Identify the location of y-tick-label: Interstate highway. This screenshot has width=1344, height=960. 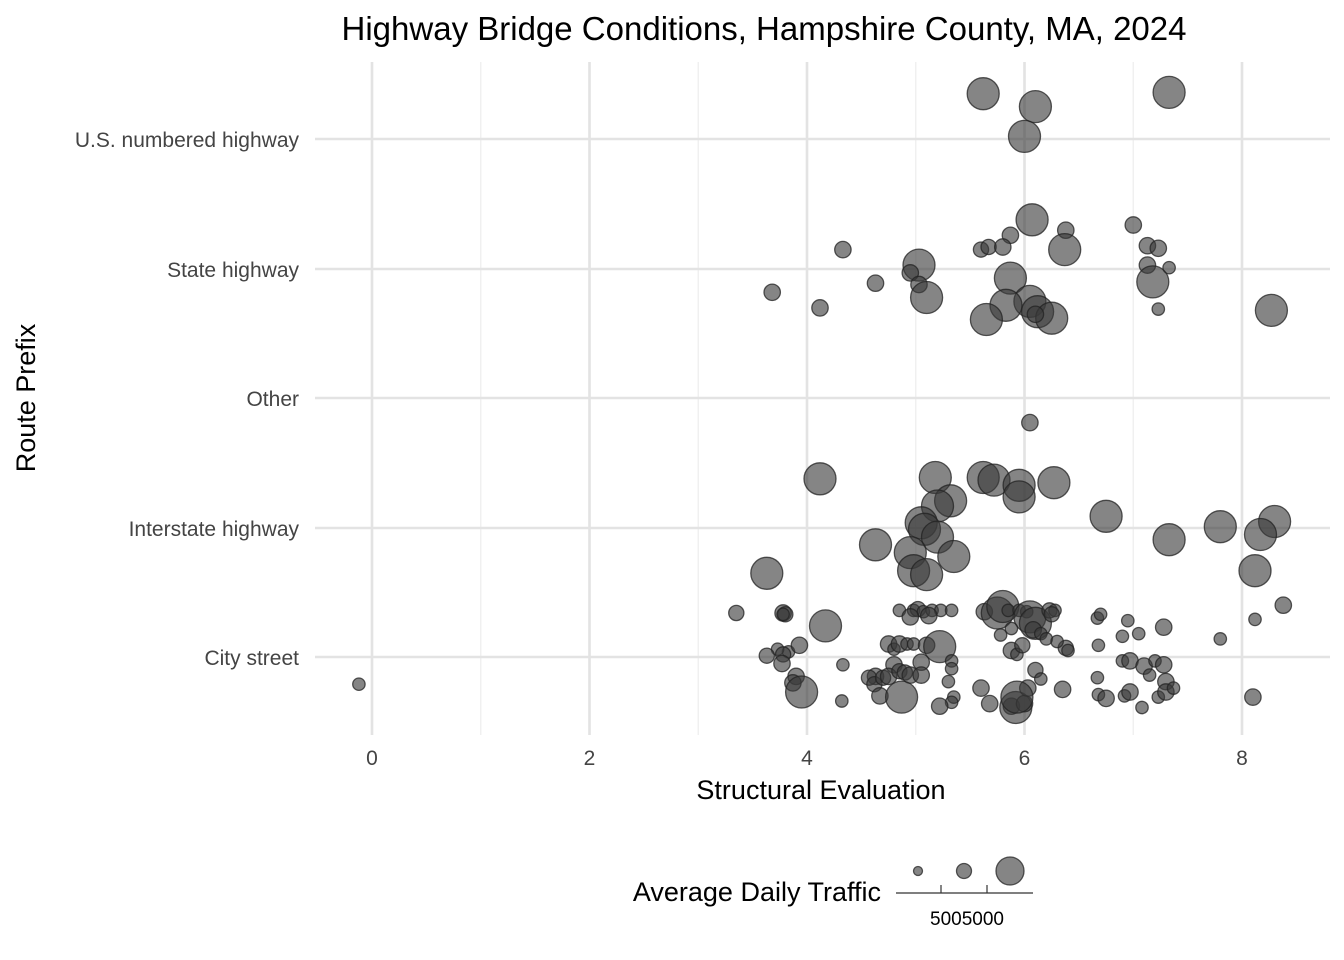
(214, 529).